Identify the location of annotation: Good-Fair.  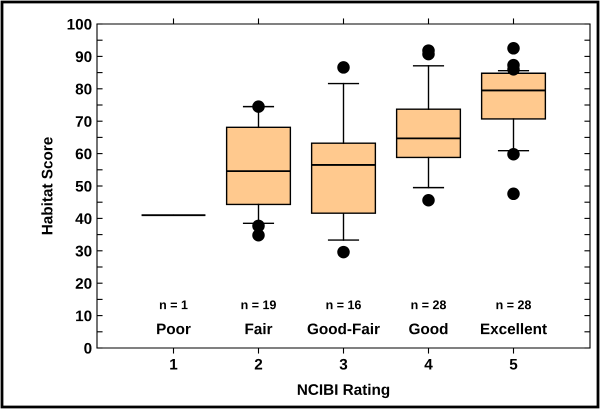
(344, 328).